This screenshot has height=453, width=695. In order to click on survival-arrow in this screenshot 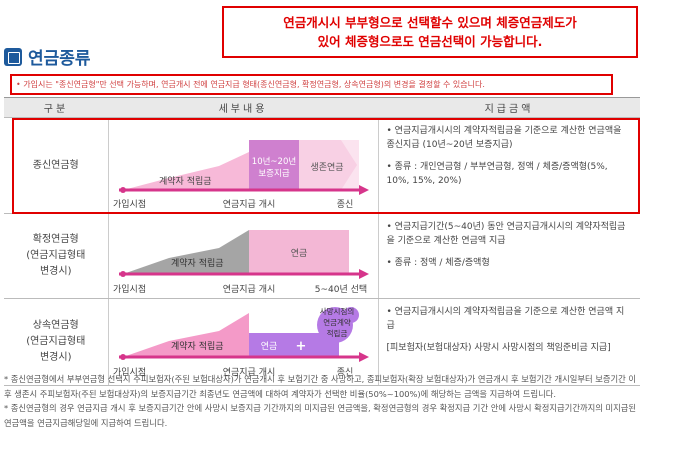, I will do `click(327, 165)`.